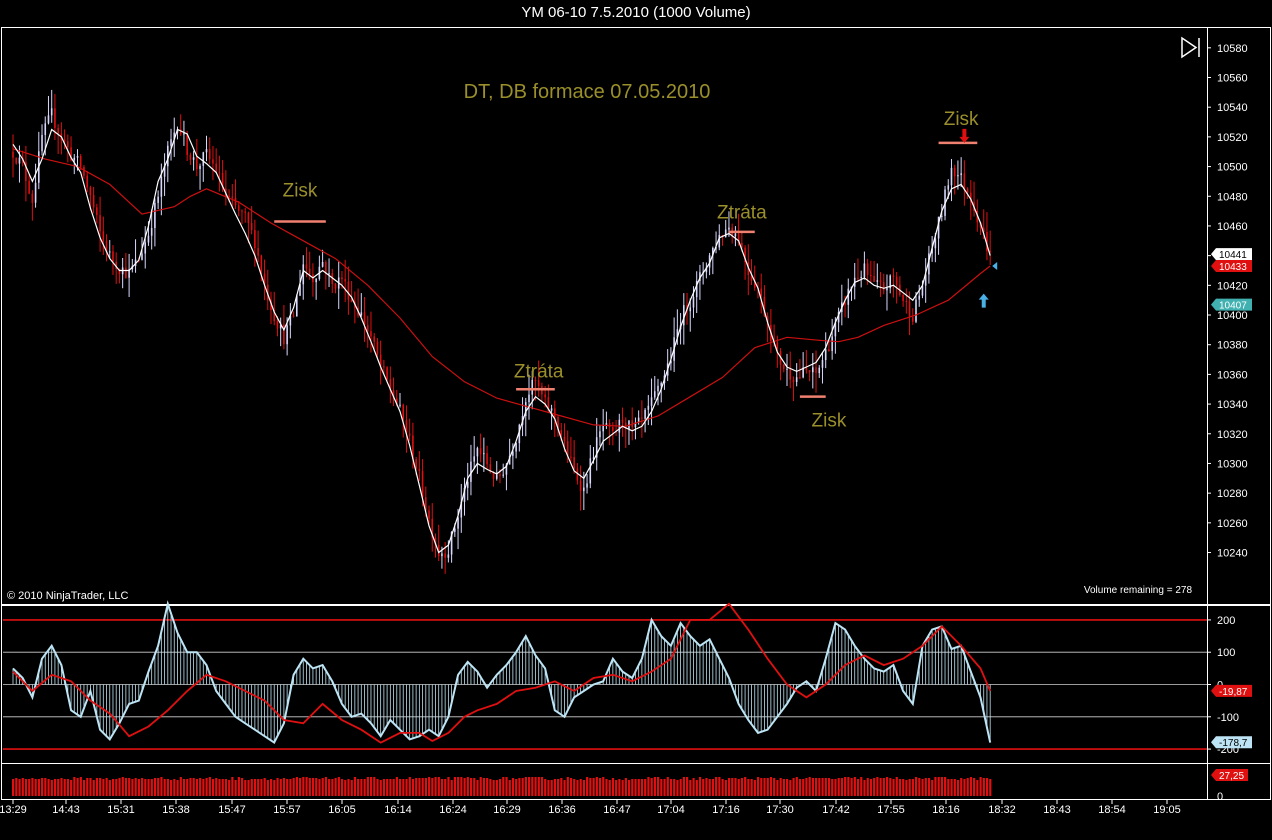 Image resolution: width=1272 pixels, height=840 pixels. Describe the element at coordinates (502, 673) in the screenshot. I see `cci-signal-line` at that location.